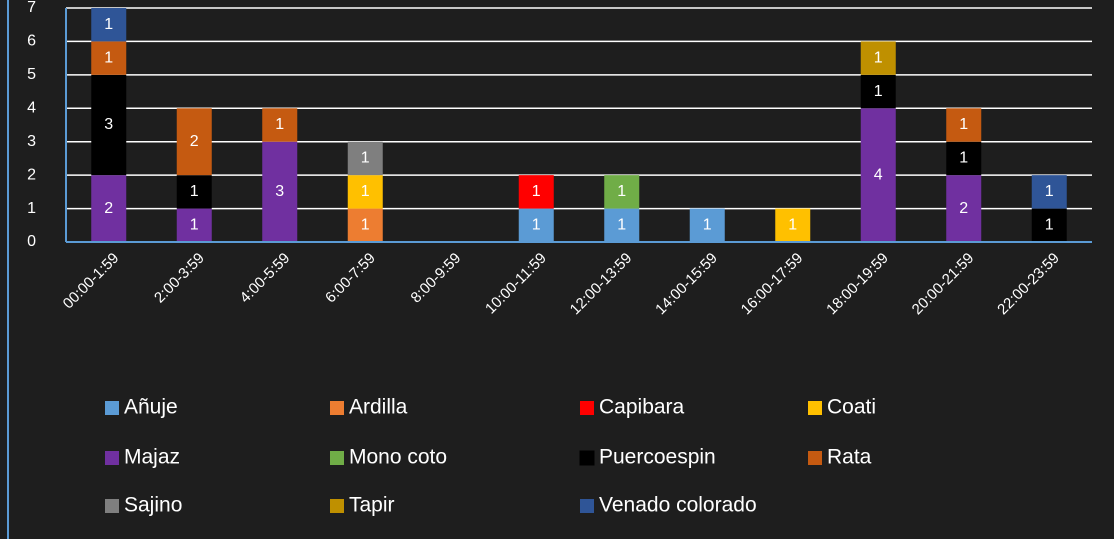  I want to click on legend-label: Majaz, so click(152, 457).